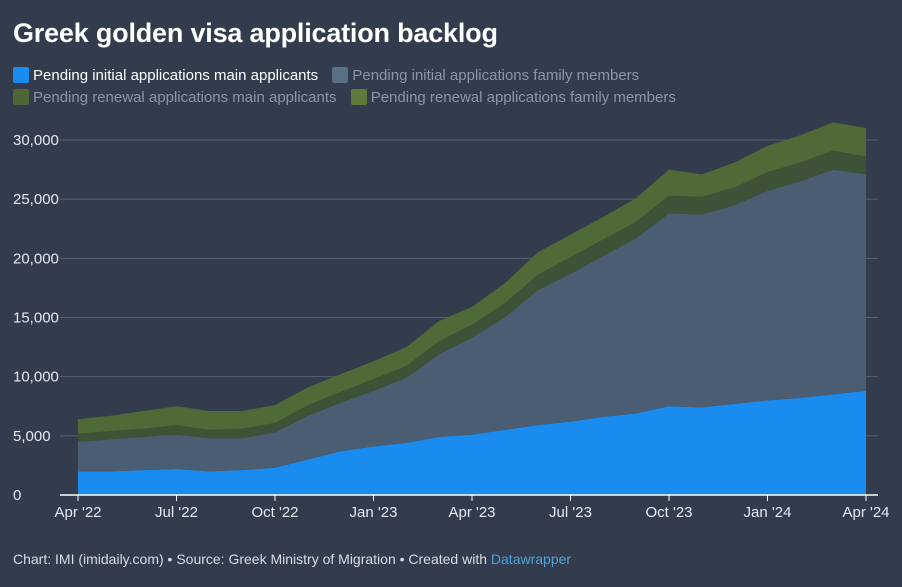  I want to click on datawrapper-link: Datawrapper, so click(531, 559).